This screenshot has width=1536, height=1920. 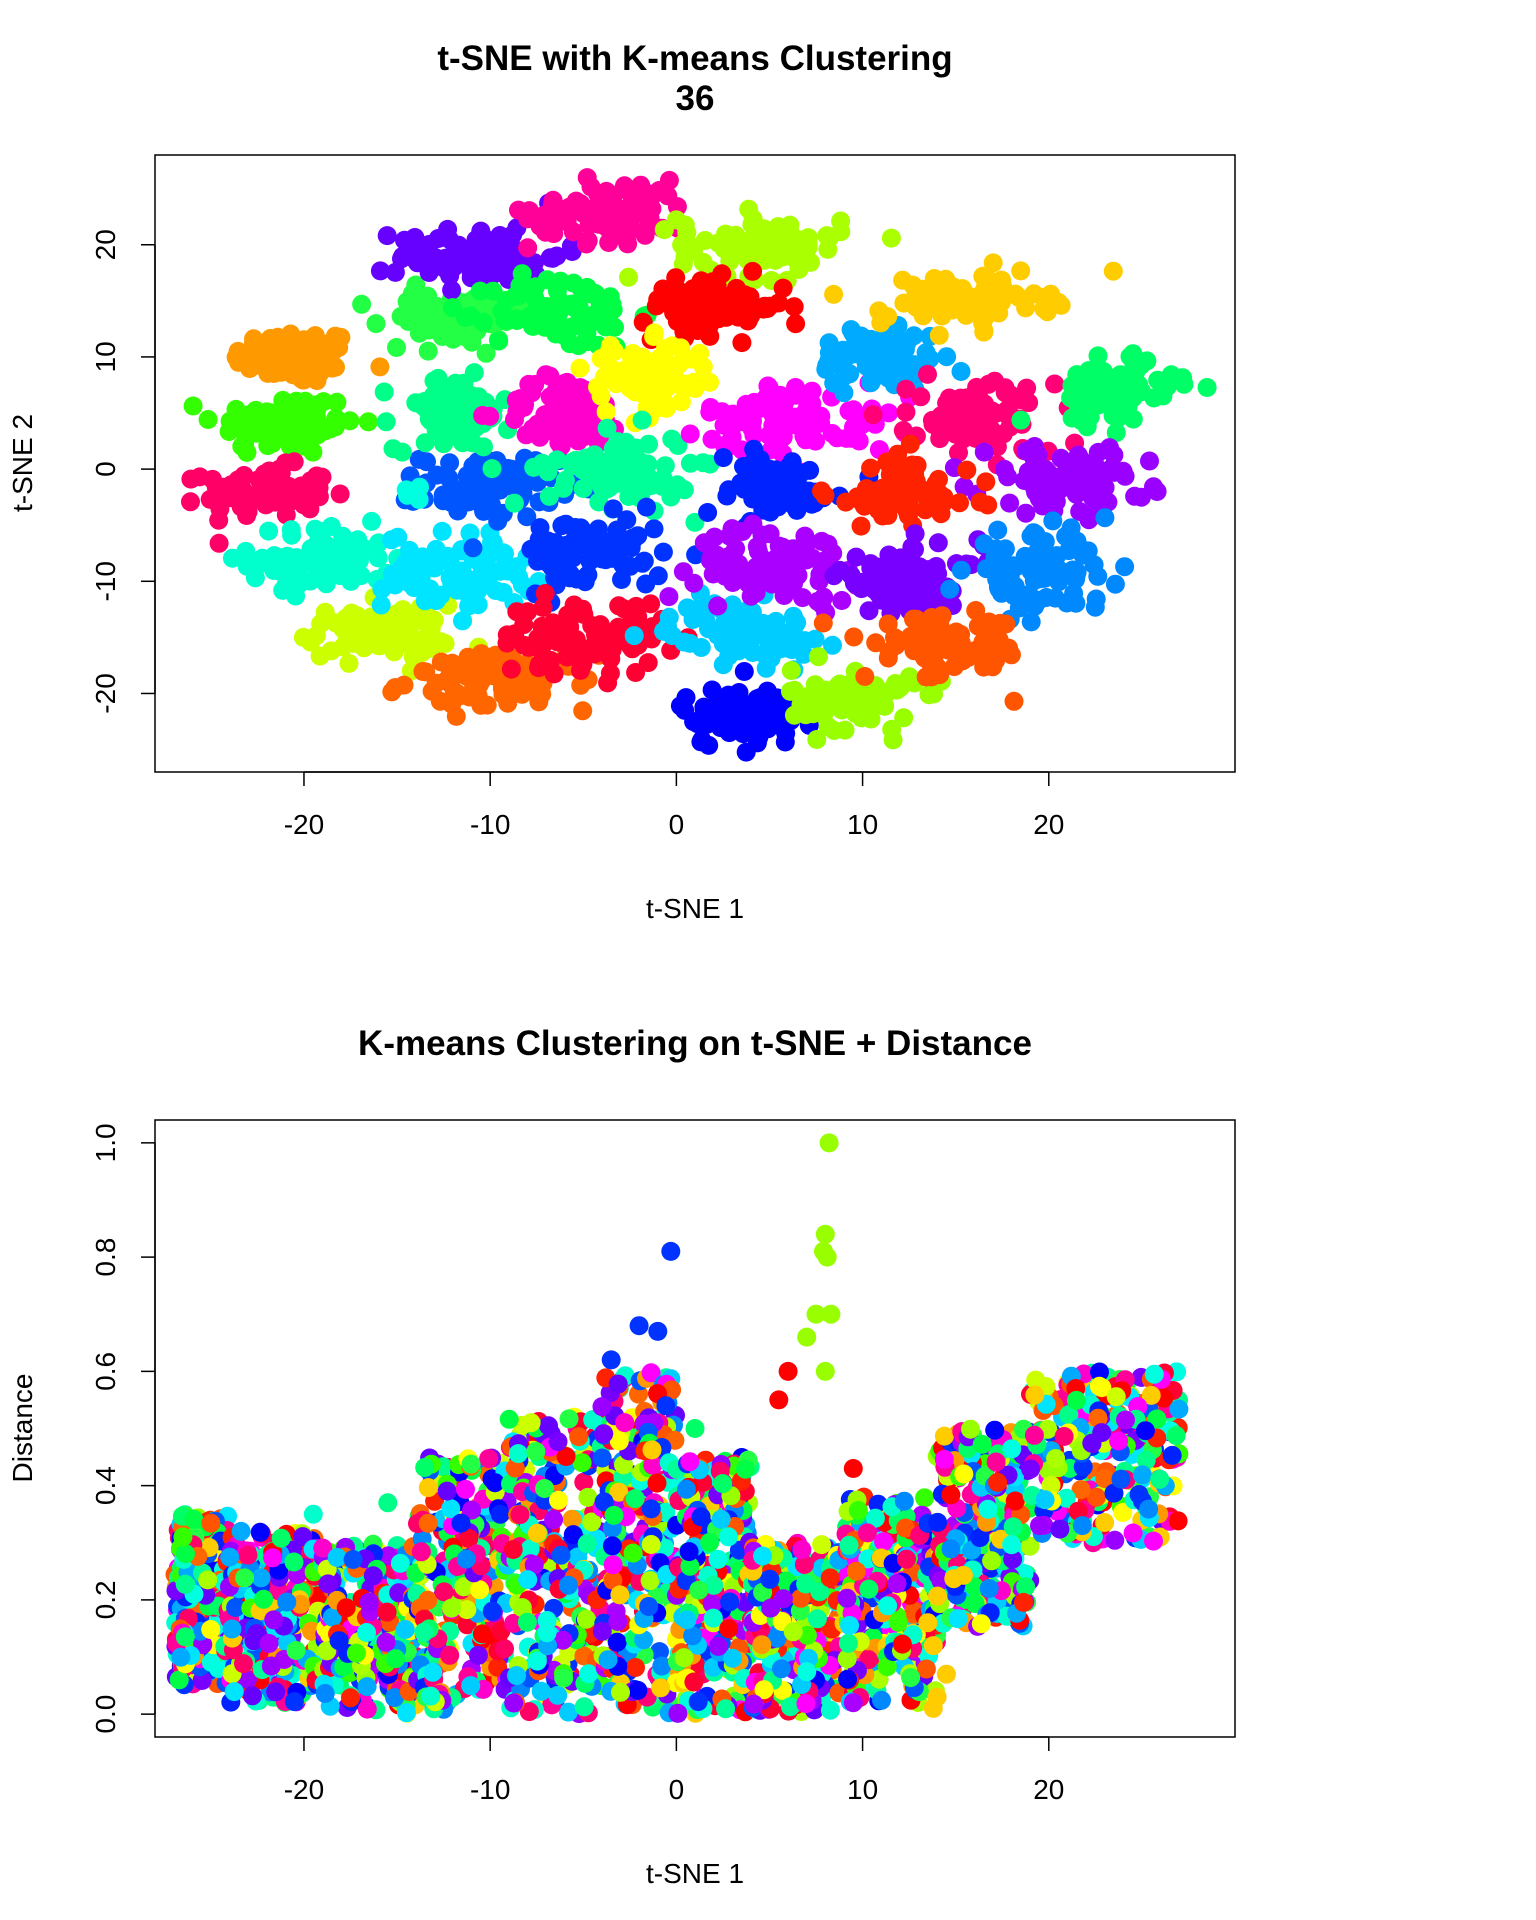 What do you see at coordinates (105, 356) in the screenshot?
I see `y-tick-label: 10` at bounding box center [105, 356].